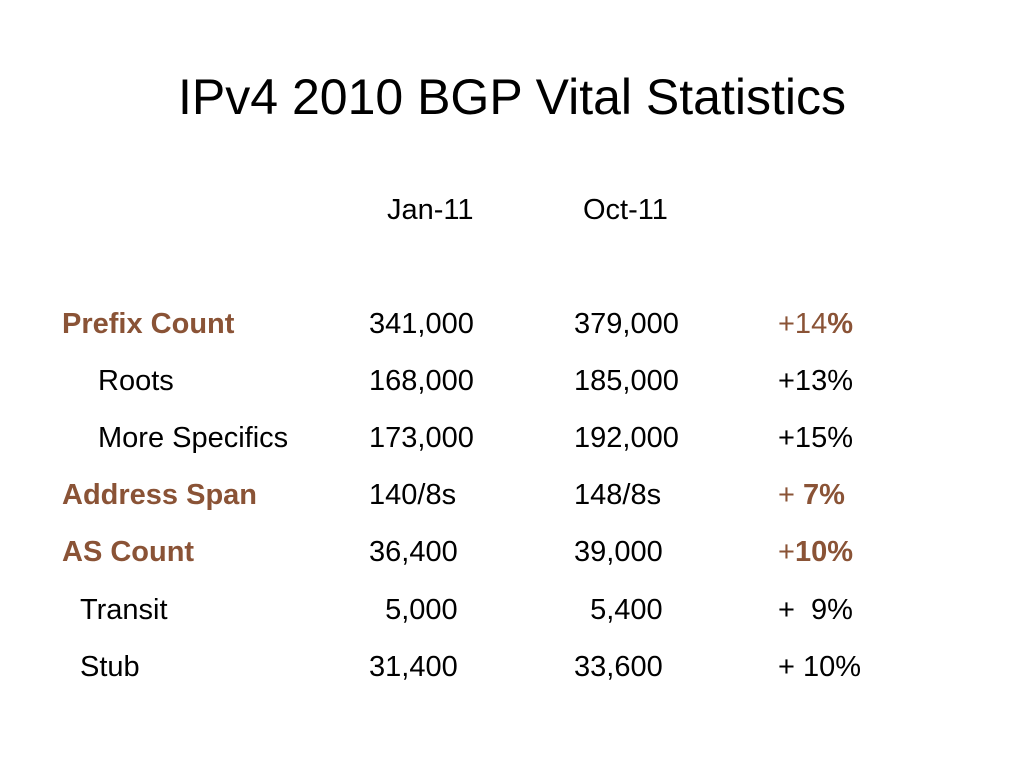  Describe the element at coordinates (413, 610) in the screenshot. I see `row-value-jan: 5,000` at that location.